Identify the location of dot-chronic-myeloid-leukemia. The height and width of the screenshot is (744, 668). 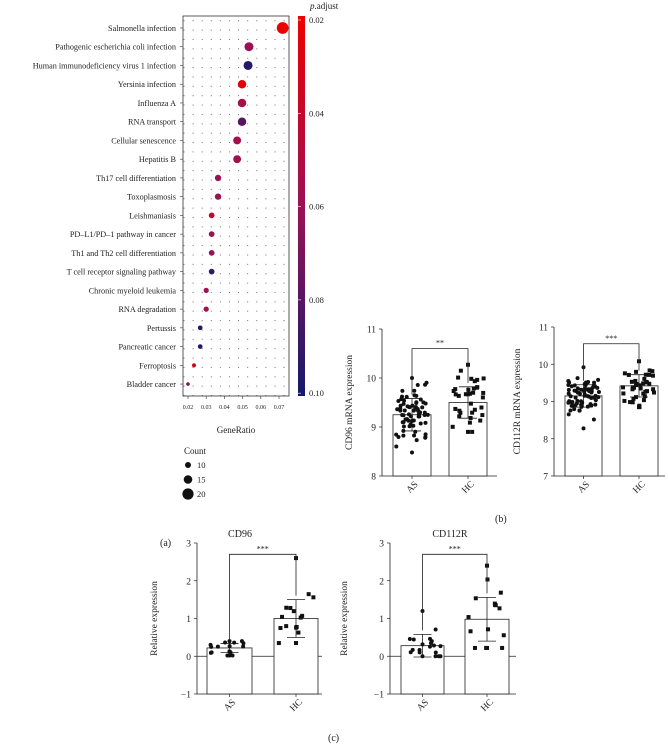
(206, 290).